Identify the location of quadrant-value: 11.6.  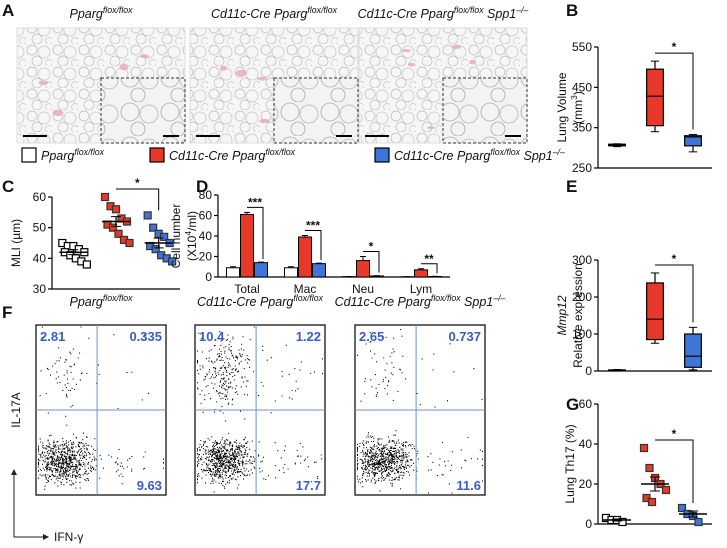
(468, 485).